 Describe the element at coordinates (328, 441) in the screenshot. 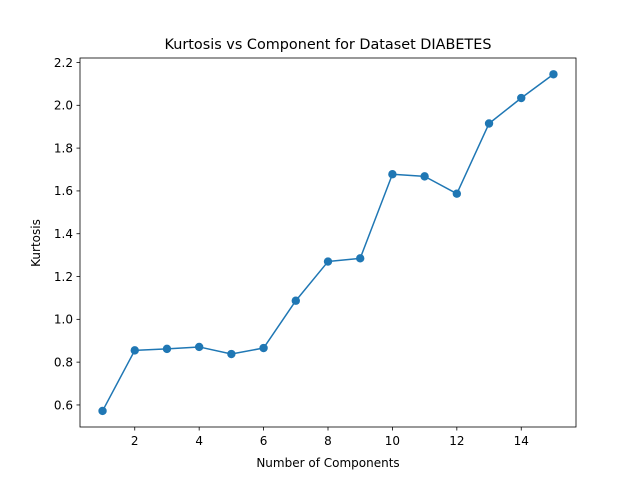

I see `x-tick-label: 8` at that location.